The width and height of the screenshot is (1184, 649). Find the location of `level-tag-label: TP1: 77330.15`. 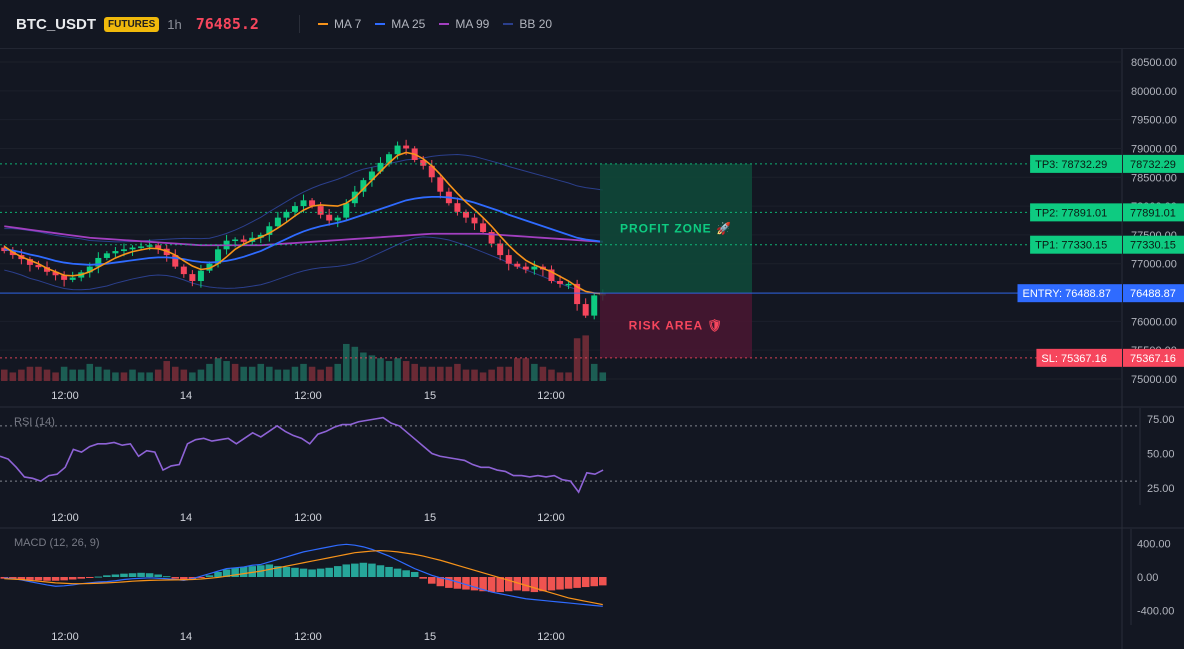

level-tag-label: TP1: 77330.15 is located at coordinates (1071, 246).